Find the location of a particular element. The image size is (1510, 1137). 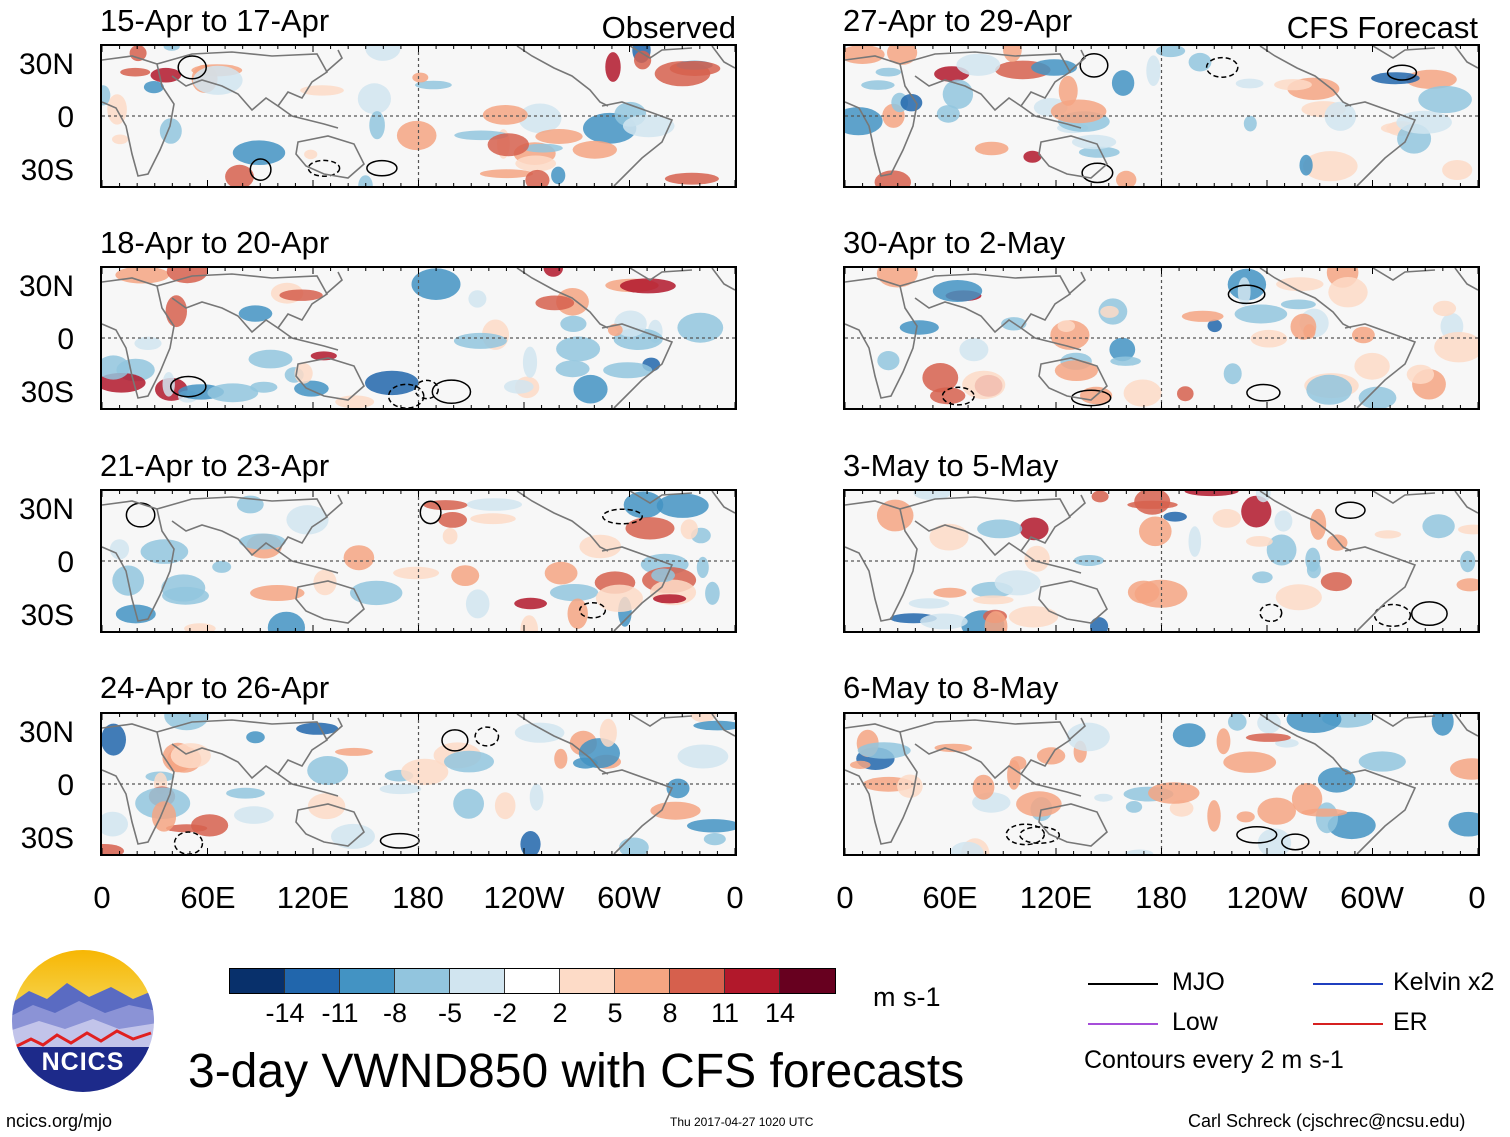

legend-line-er is located at coordinates (1348, 1024).